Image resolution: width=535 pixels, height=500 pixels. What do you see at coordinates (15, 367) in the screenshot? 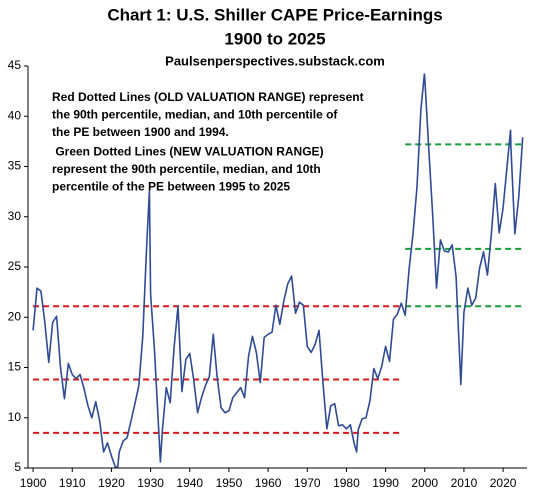
I see `y-tick-label: 15` at bounding box center [15, 367].